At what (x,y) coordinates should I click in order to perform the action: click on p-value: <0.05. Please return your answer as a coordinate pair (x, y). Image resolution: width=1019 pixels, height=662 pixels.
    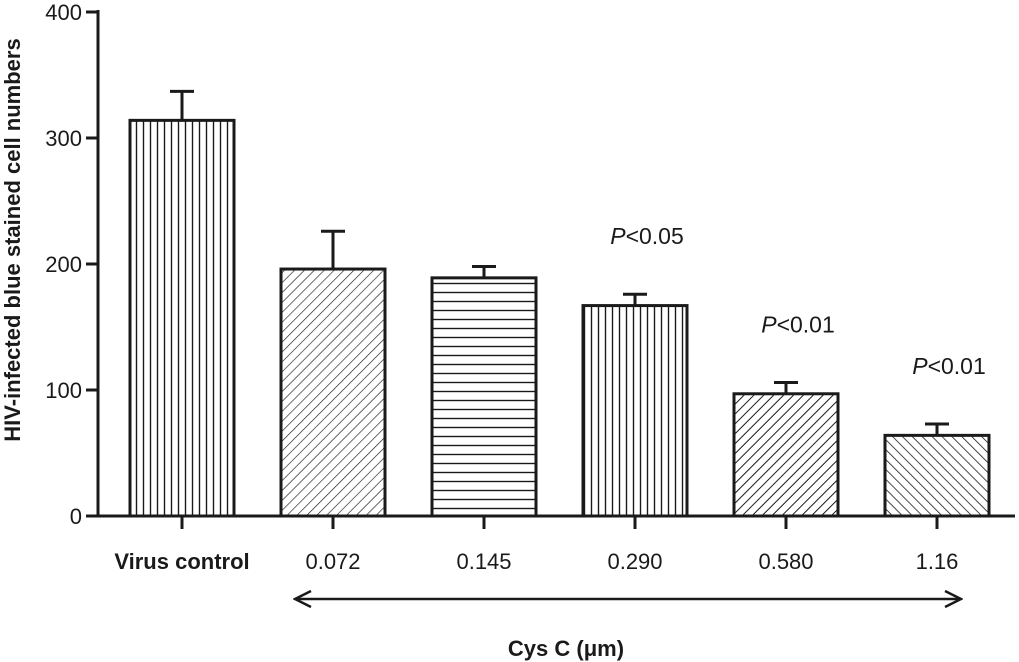
    Looking at the image, I should click on (655, 236).